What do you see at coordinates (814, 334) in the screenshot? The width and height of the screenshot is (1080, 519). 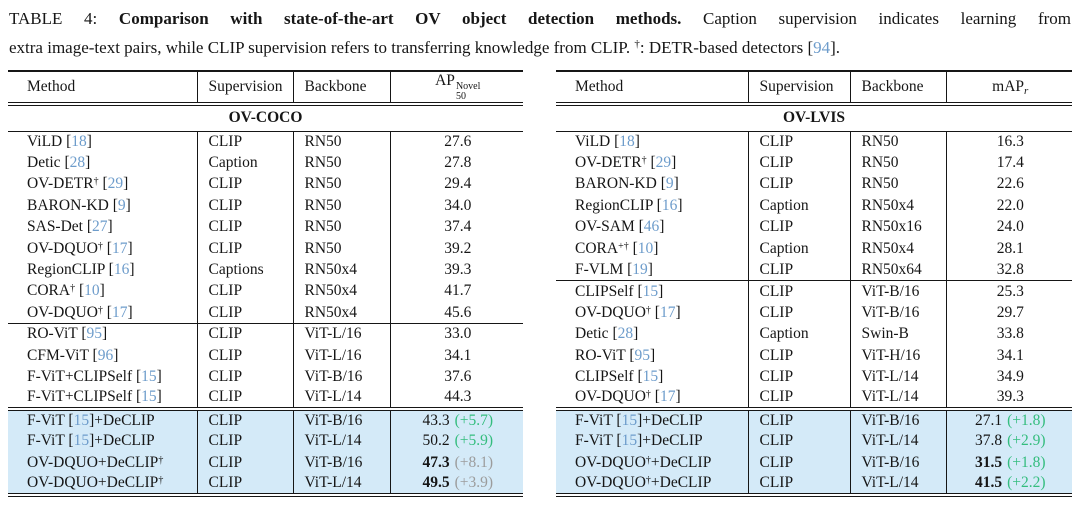 I see `table-row: Detic [28] Caption Swin-B 33.8` at bounding box center [814, 334].